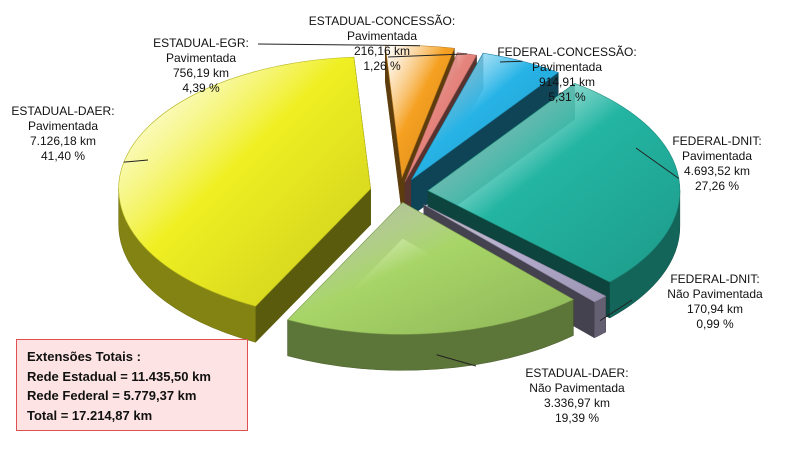 Image resolution: width=800 pixels, height=450 pixels. I want to click on slice-estadual-daer-nao-pavimentada, so click(430, 286).